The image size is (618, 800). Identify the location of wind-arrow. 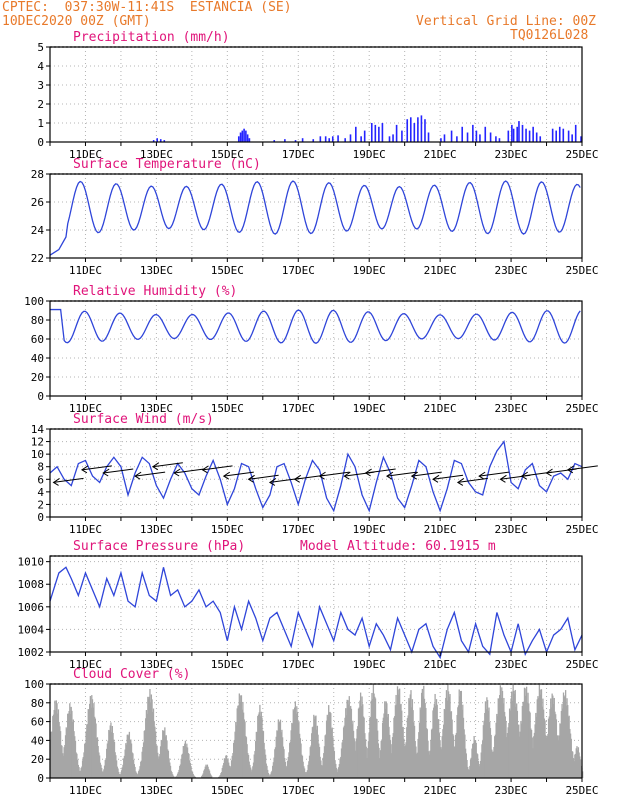
(334, 474).